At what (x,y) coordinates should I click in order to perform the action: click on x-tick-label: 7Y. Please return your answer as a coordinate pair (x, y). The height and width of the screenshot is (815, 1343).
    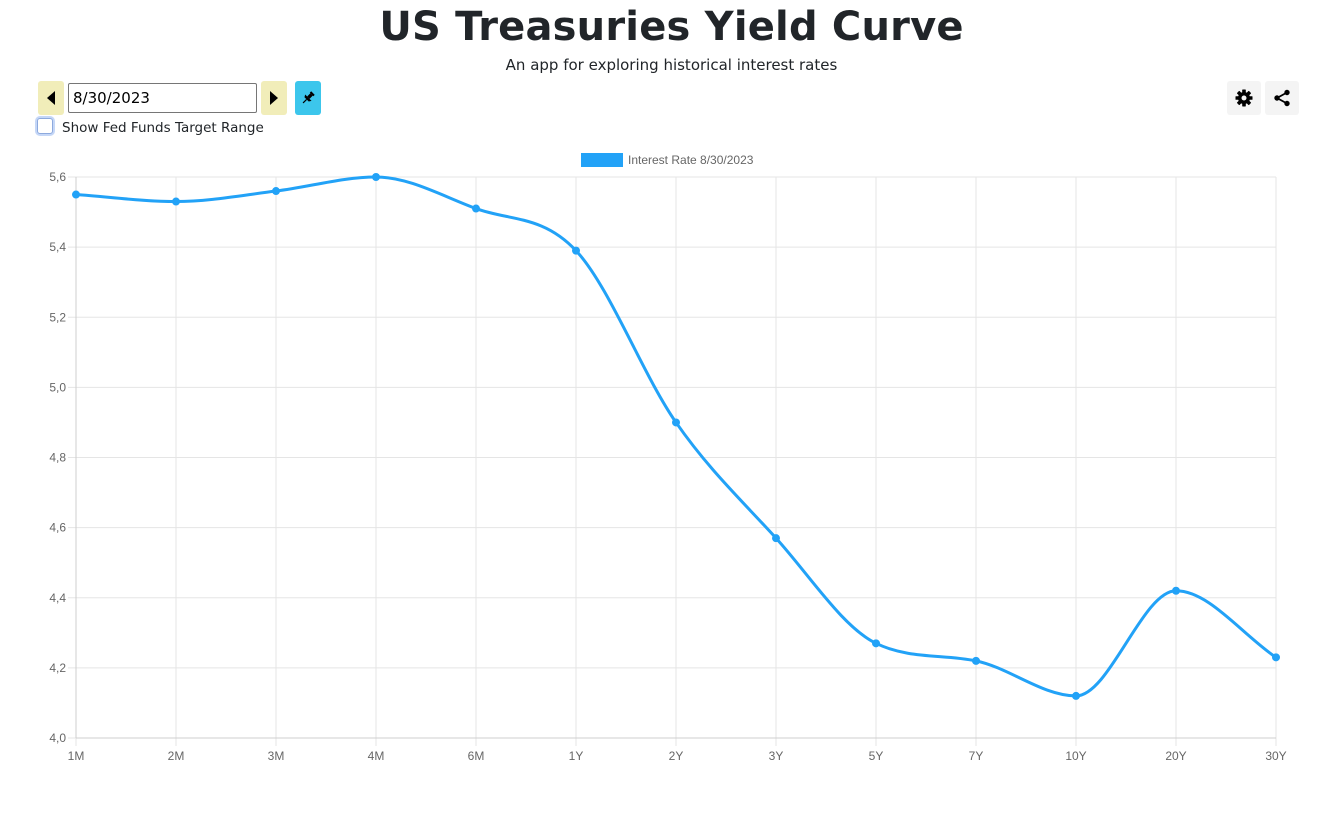
    Looking at the image, I should click on (976, 756).